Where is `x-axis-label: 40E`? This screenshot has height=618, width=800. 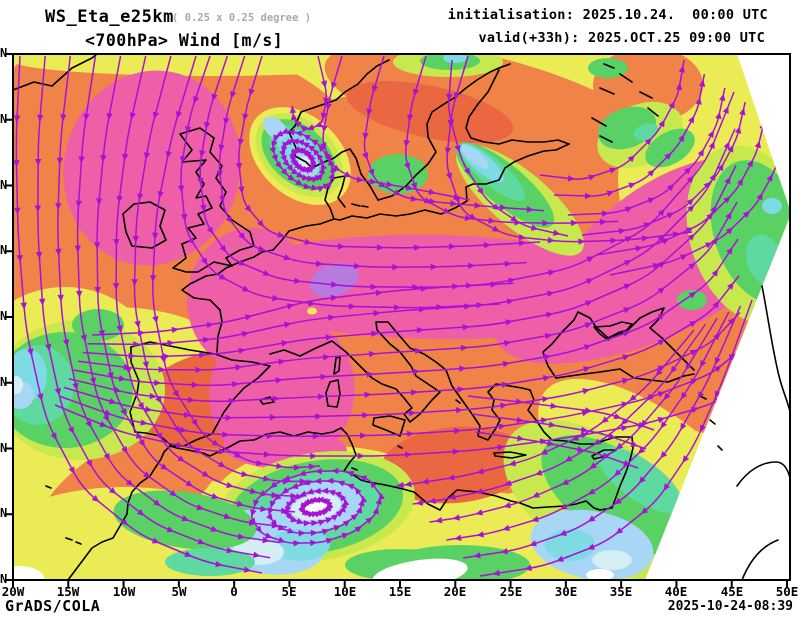
x-axis-label: 40E is located at coordinates (676, 591).